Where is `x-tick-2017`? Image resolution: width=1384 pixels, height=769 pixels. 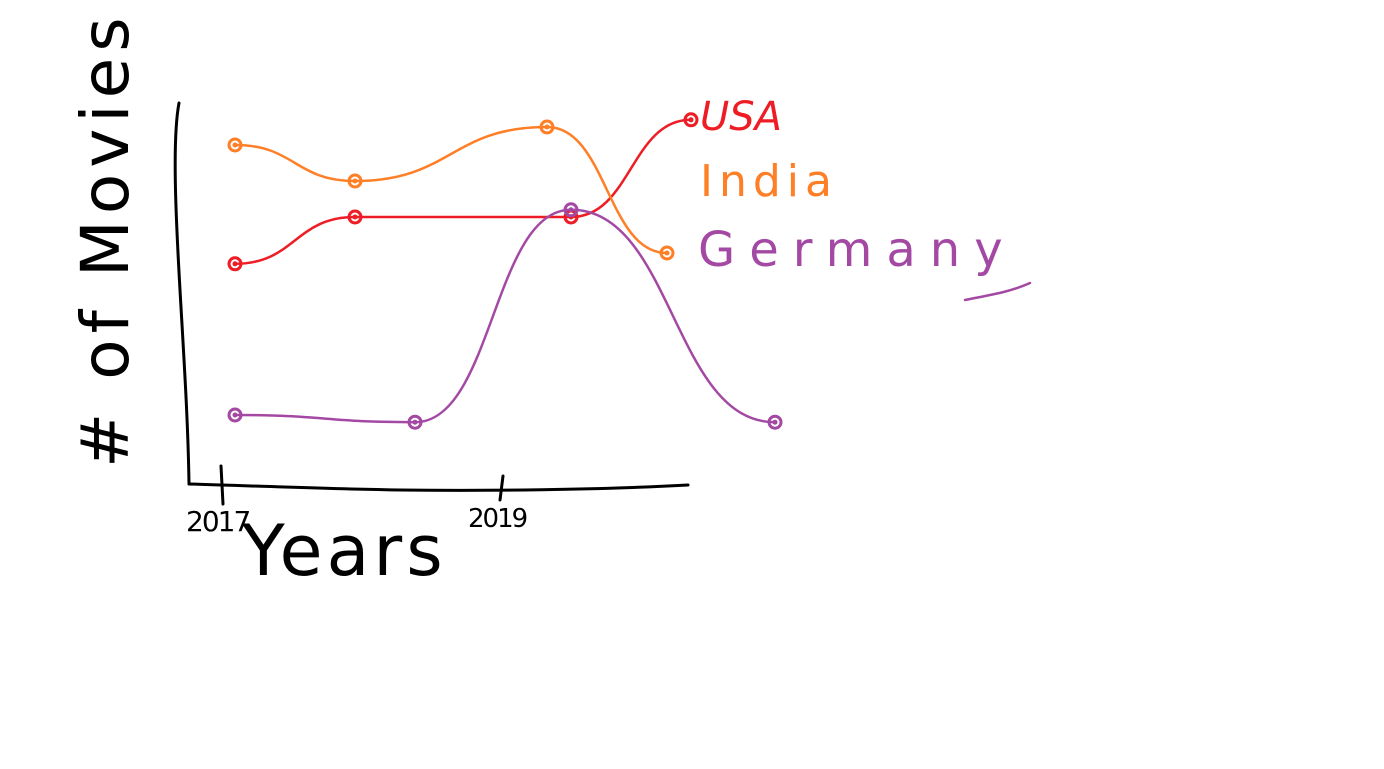
x-tick-2017 is located at coordinates (222, 485).